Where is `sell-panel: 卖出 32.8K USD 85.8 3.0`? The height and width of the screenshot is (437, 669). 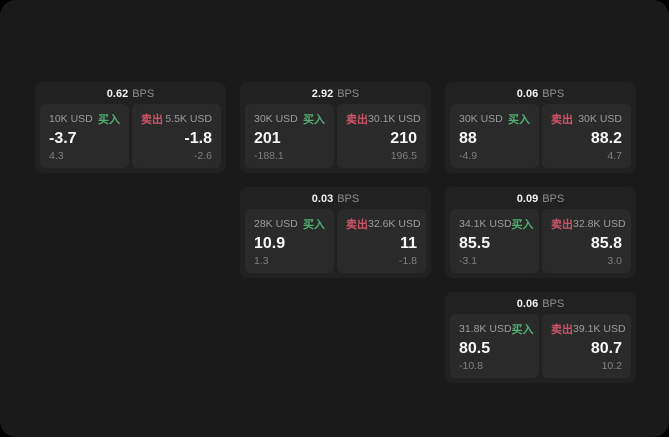 sell-panel: 卖出 32.8K USD 85.8 3.0 is located at coordinates (586, 241).